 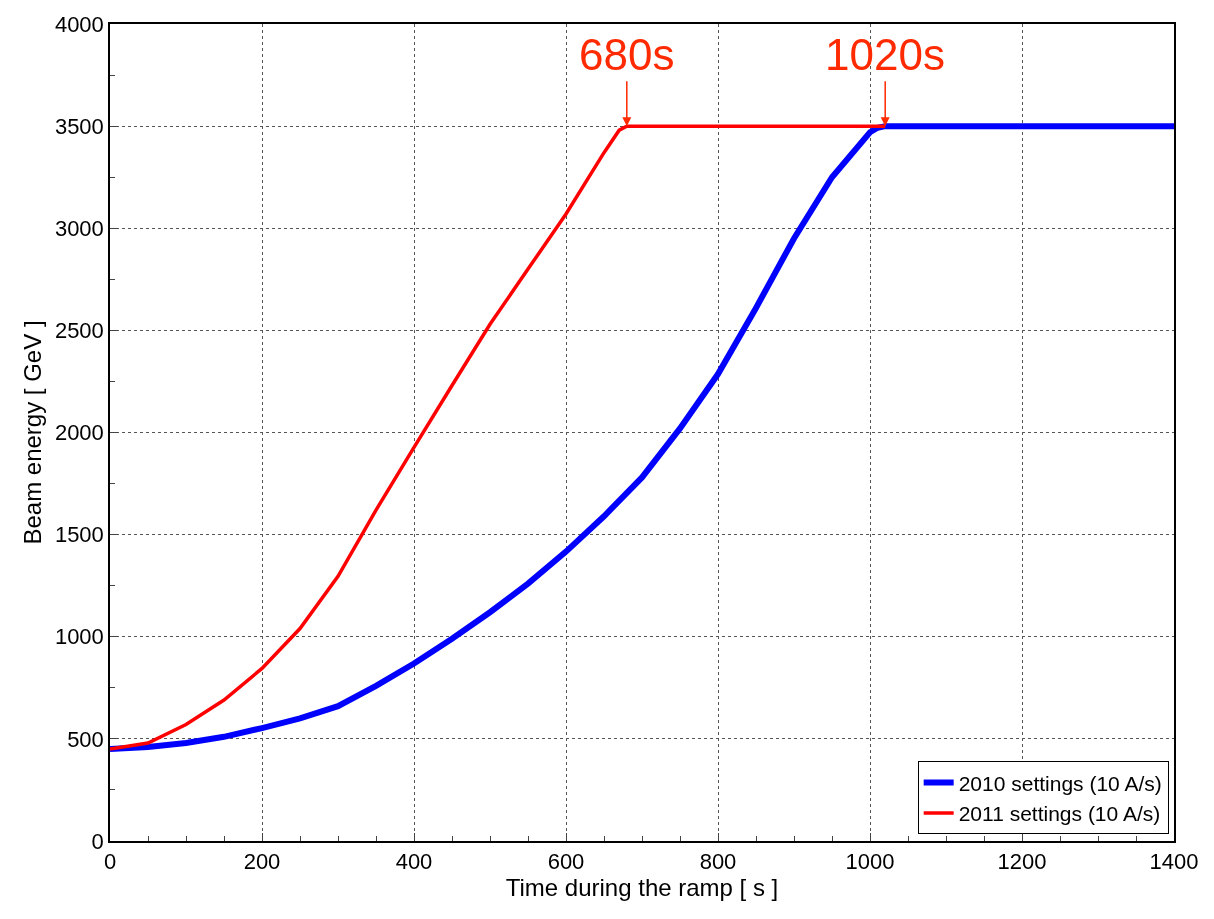 What do you see at coordinates (79, 433) in the screenshot?
I see `y-tick-label: 2000` at bounding box center [79, 433].